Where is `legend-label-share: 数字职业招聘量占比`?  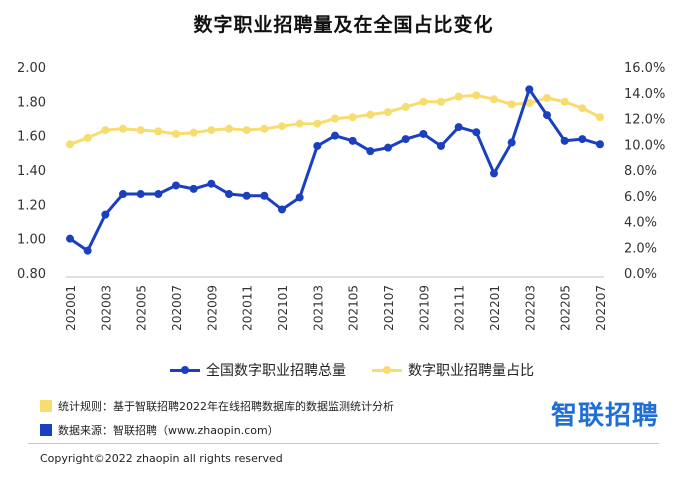
legend-label-share: 数字职业招聘量占比 is located at coordinates (471, 371).